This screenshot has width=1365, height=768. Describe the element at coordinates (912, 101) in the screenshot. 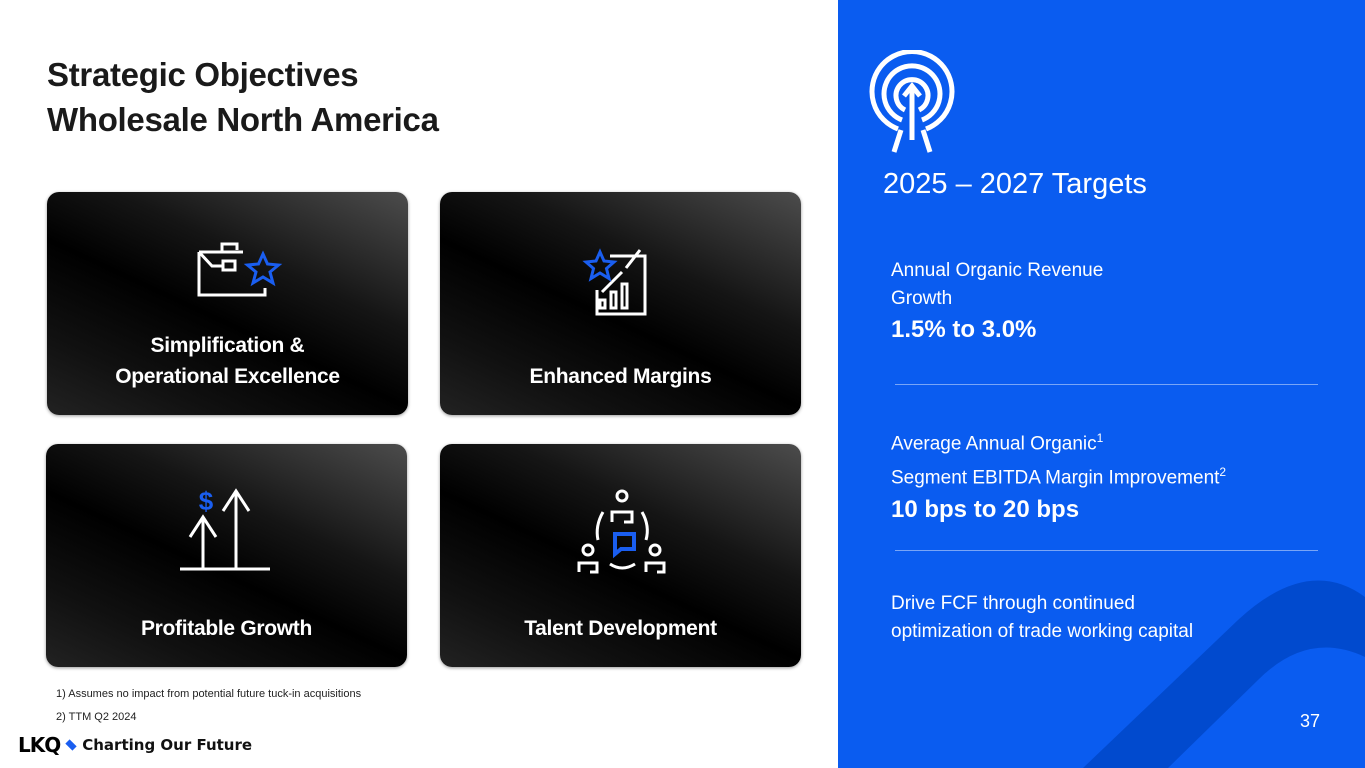

I see `target-arrow-icon` at that location.